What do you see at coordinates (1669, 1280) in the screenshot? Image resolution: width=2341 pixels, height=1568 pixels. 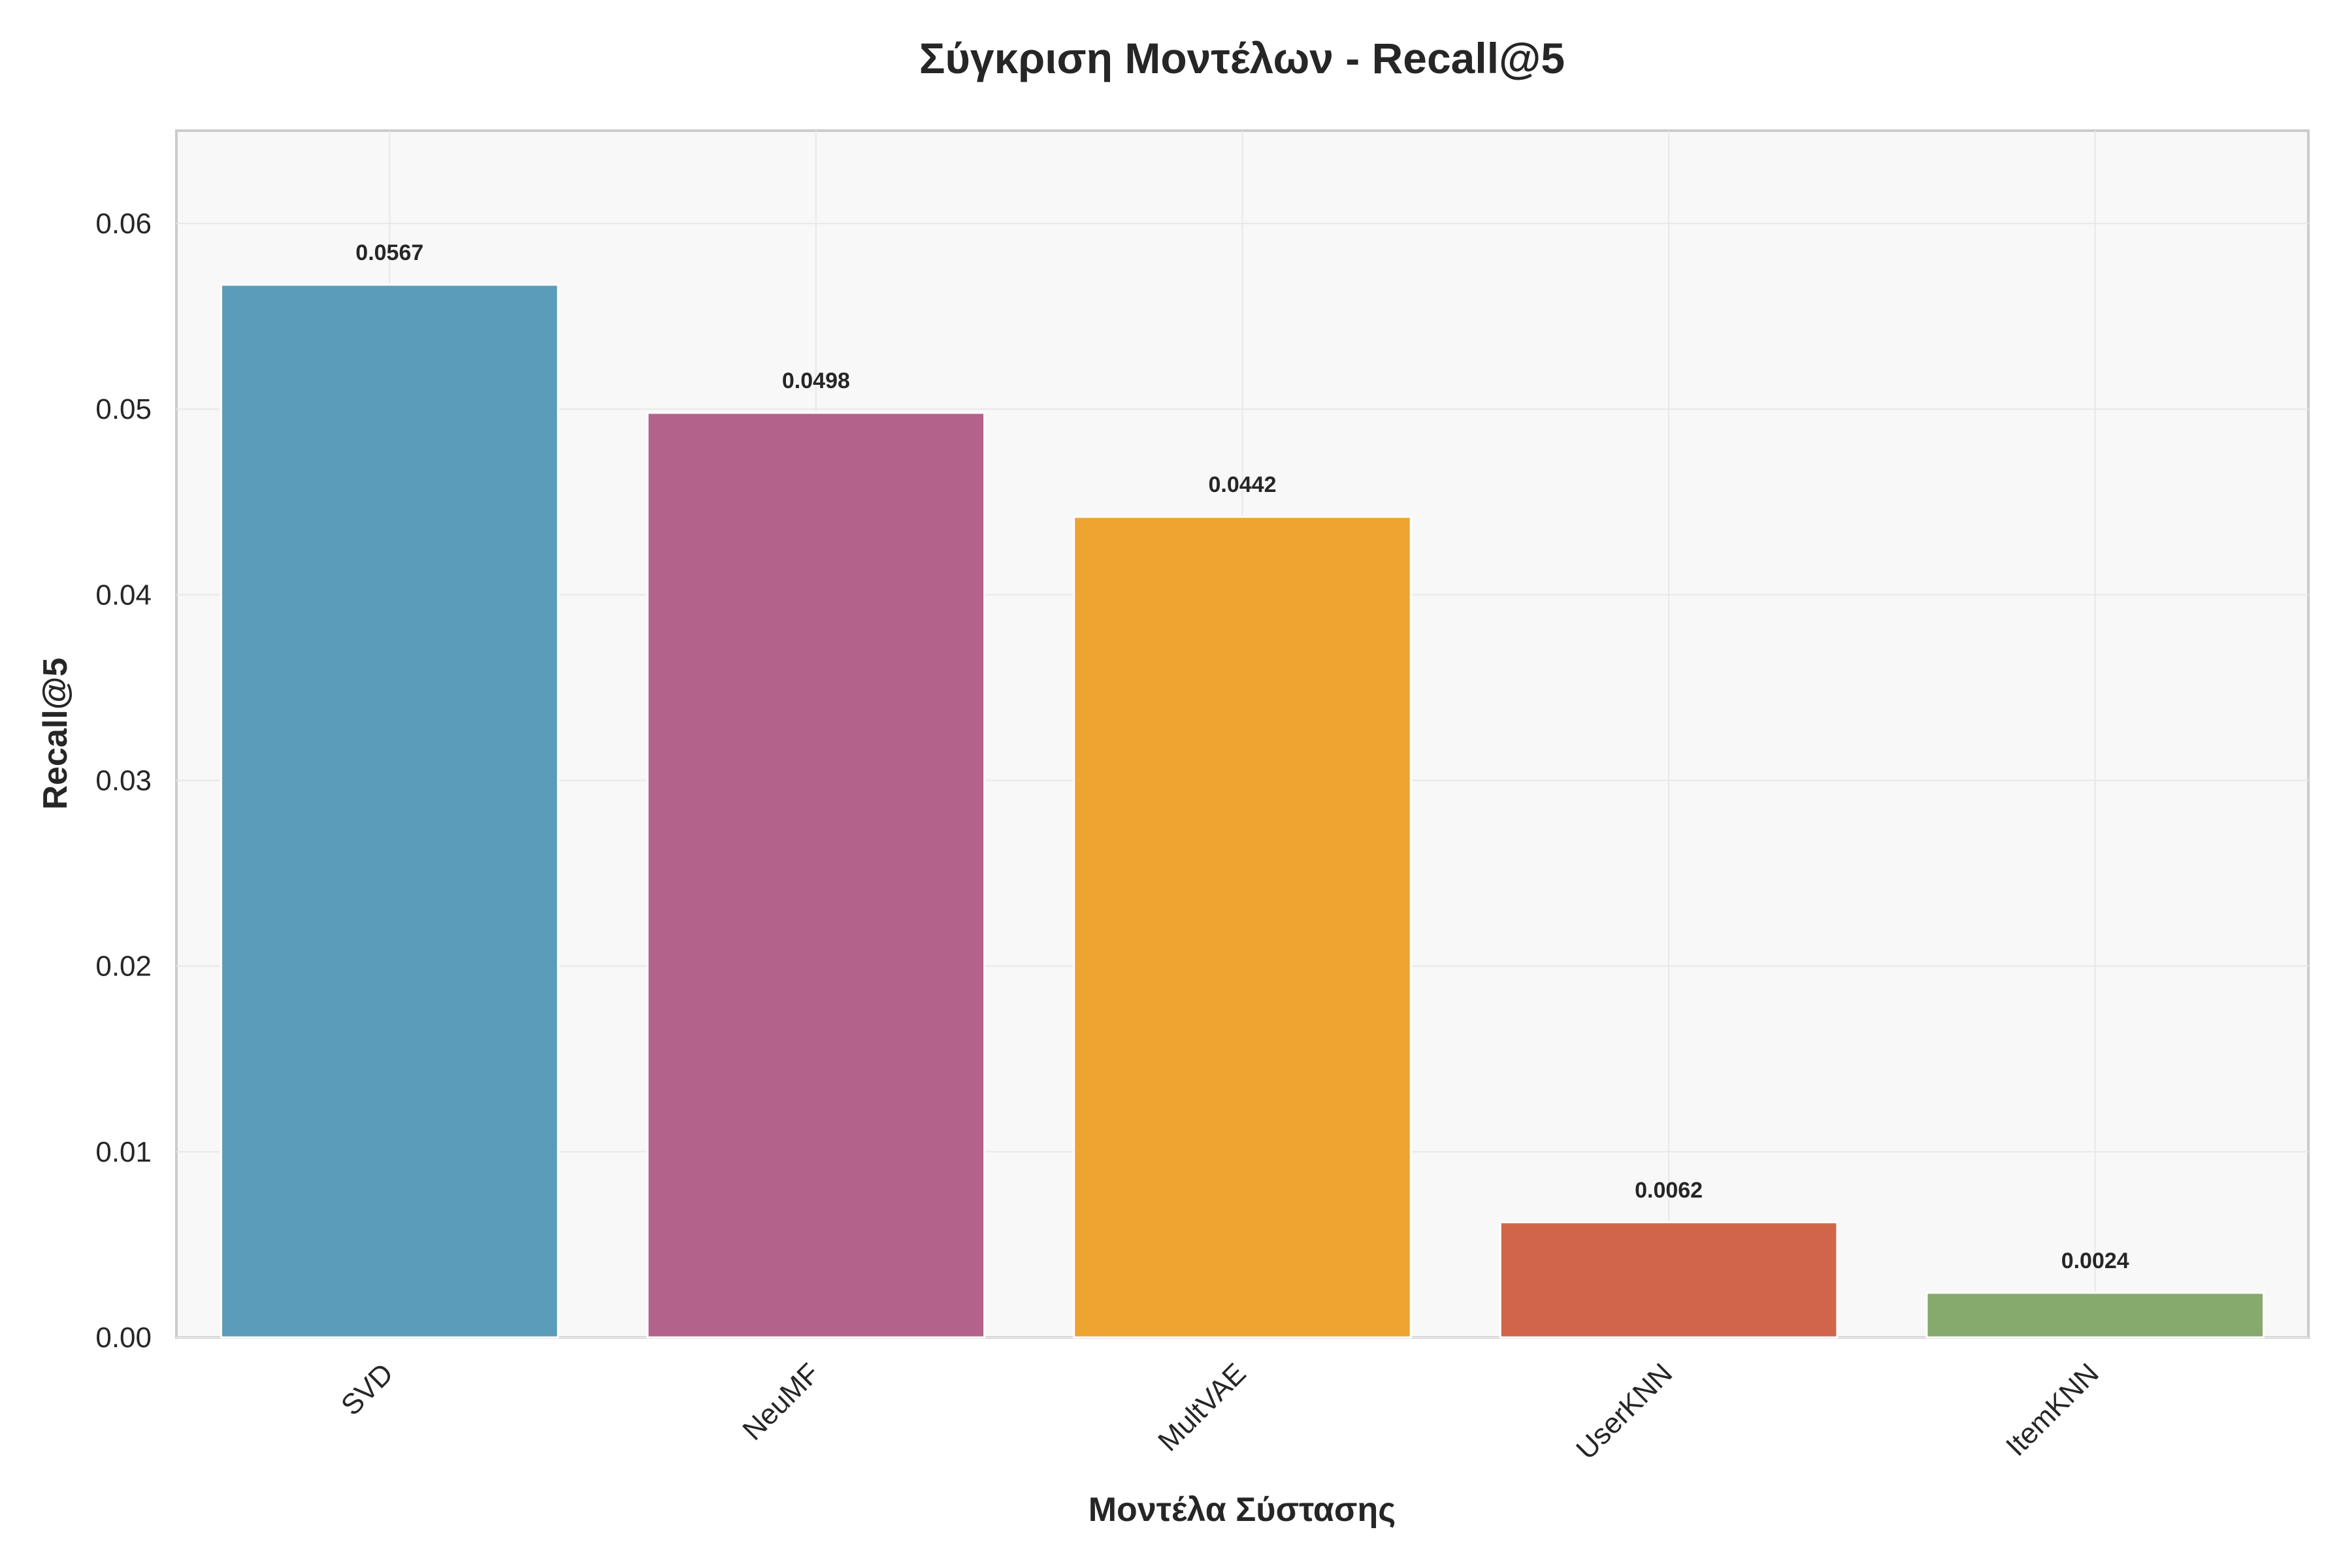 I see `bar-userknn` at bounding box center [1669, 1280].